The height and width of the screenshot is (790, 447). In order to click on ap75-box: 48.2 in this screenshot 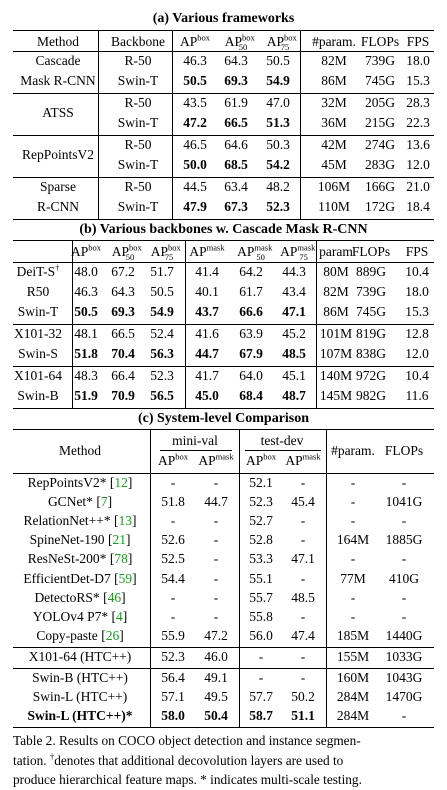, I will do `click(278, 186)`.